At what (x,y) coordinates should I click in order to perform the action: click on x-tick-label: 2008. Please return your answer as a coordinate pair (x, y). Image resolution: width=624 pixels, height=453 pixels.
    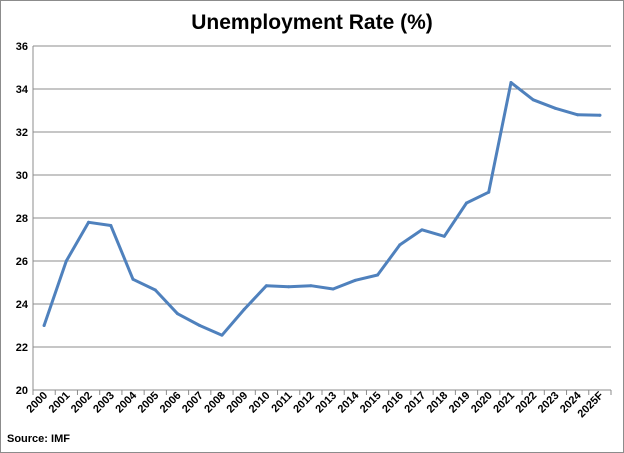
    Looking at the image, I should click on (215, 403).